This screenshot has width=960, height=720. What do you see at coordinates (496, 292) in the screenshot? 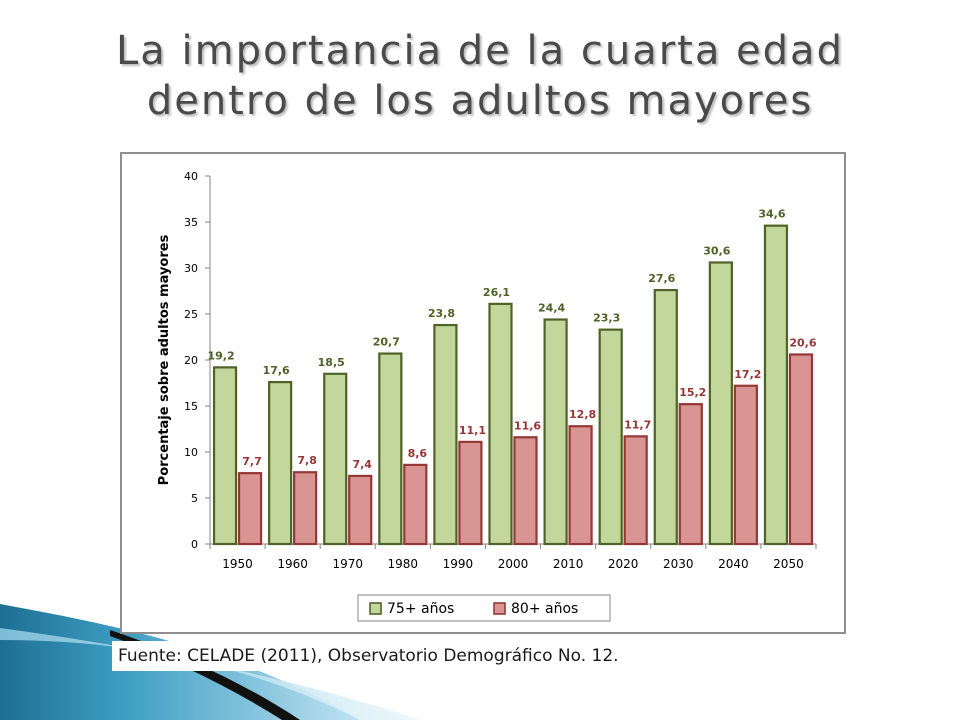
I see `data-label: 26,1` at bounding box center [496, 292].